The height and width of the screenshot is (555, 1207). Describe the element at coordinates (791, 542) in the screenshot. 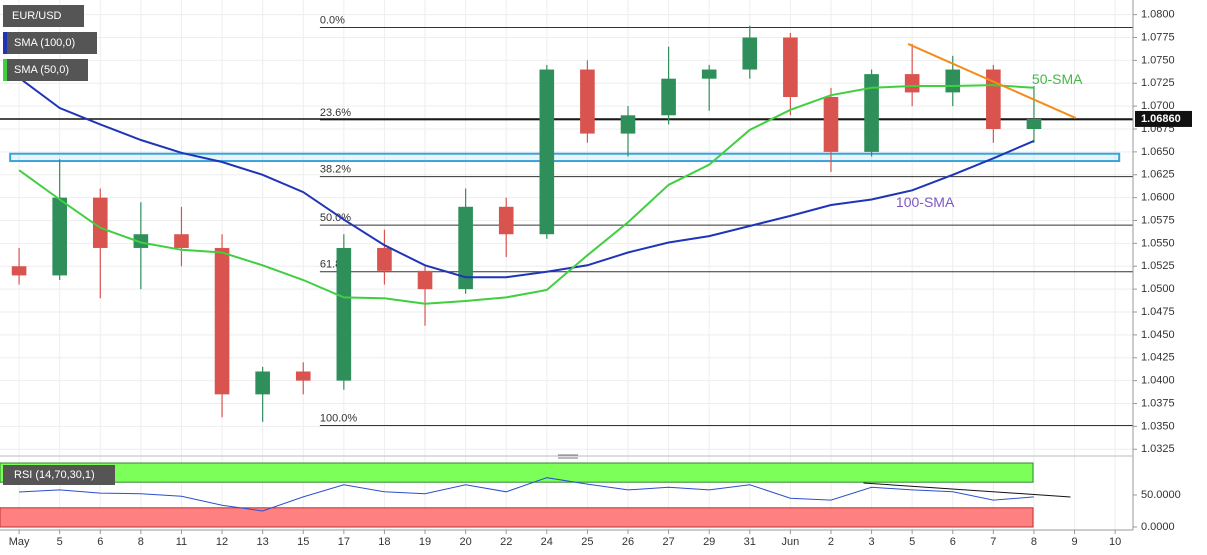

I see `x-tick-label: Jun` at that location.